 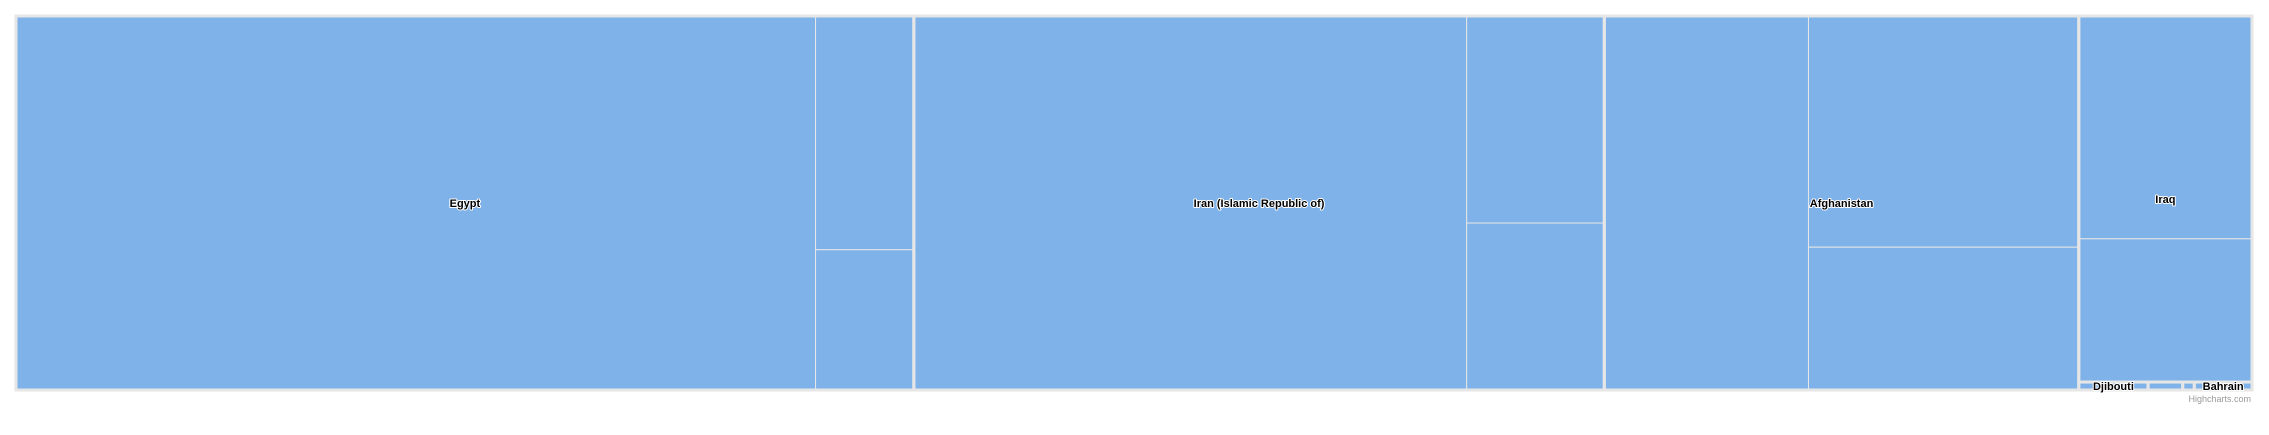 I want to click on treemap-label-iran-islamic-republic-of: Iran (Islamic Republic of), so click(x=1259, y=204).